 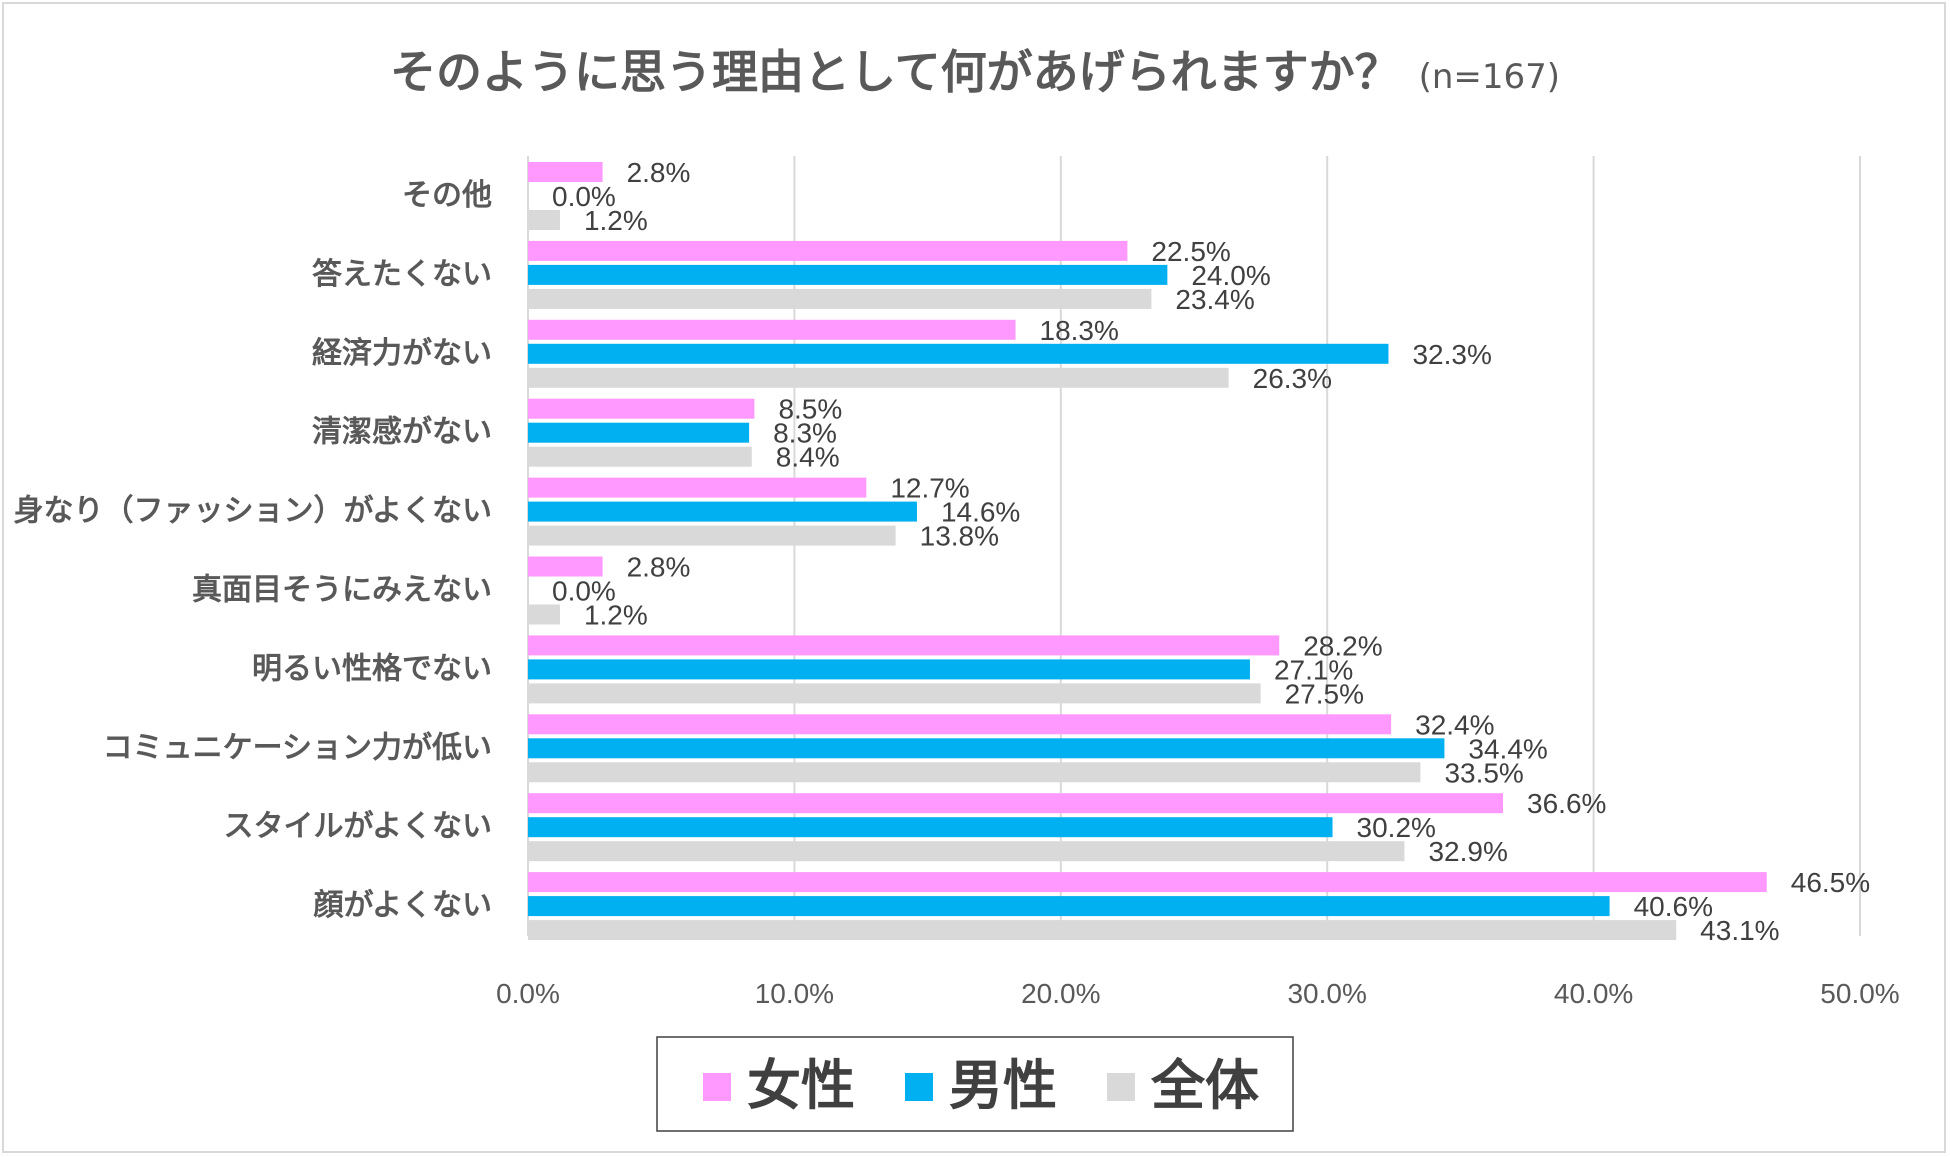 I want to click on data-label-all: 32.9%, so click(x=1467, y=851).